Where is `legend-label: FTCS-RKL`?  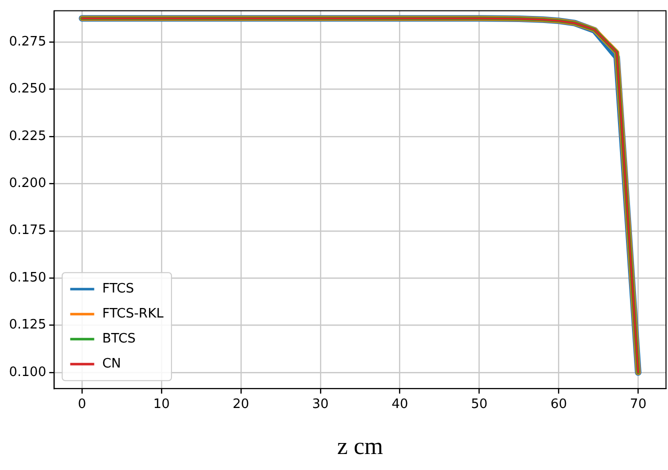 legend-label: FTCS-RKL is located at coordinates (133, 314).